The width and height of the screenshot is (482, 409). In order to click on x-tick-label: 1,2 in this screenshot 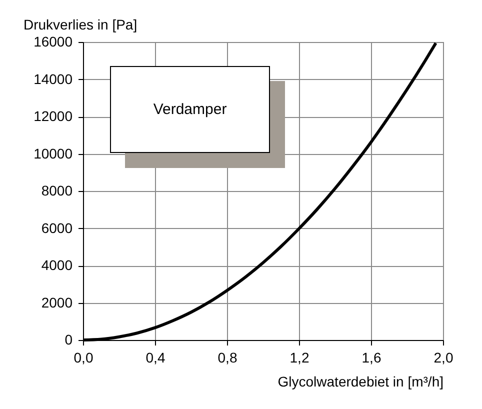, I will do `click(300, 358)`.